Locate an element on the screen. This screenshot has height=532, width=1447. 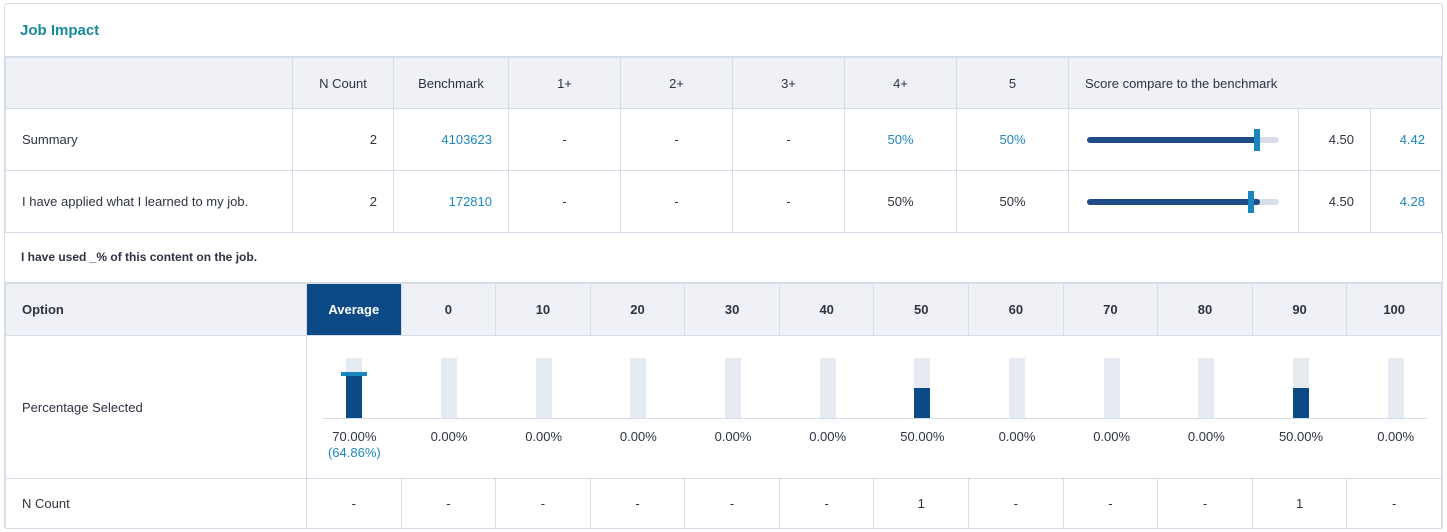
header-ncount: N Count is located at coordinates (343, 83).